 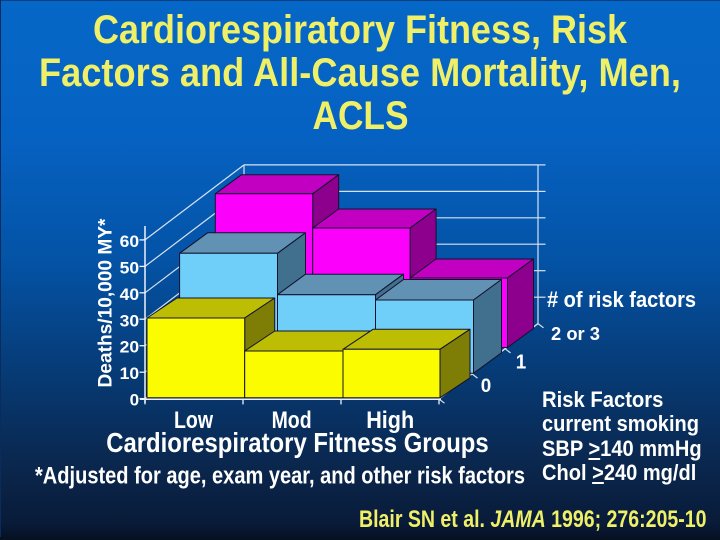 I want to click on svg-text: Low, so click(x=193, y=420).